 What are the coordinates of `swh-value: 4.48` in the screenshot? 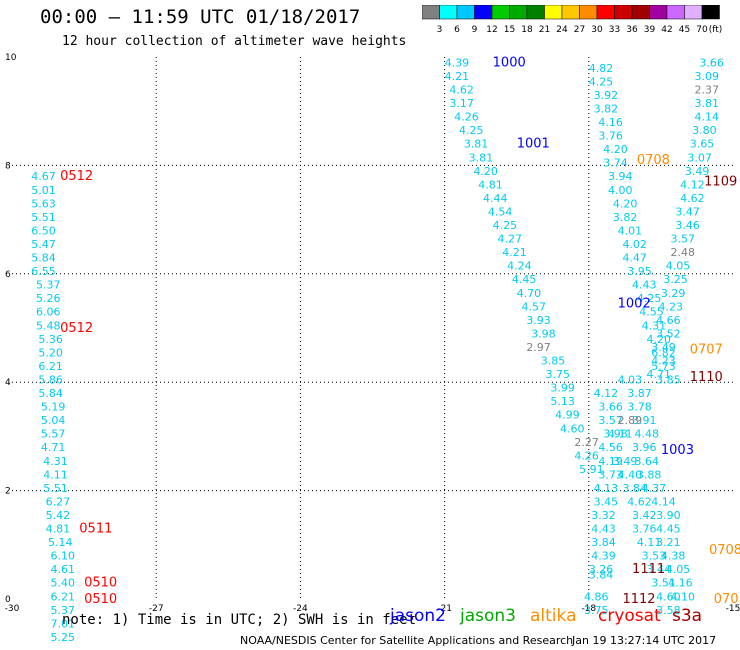 It's located at (646, 434).